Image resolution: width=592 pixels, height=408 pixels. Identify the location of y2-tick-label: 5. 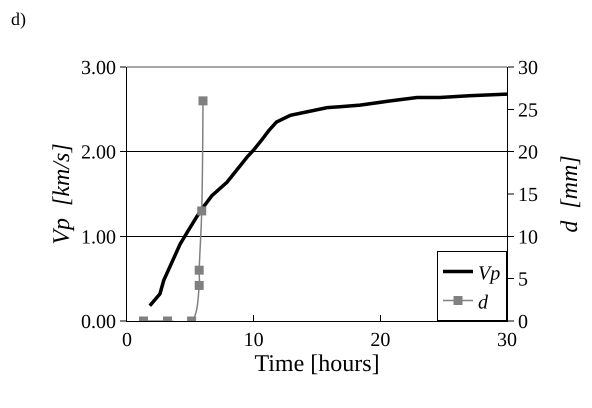
(523, 279).